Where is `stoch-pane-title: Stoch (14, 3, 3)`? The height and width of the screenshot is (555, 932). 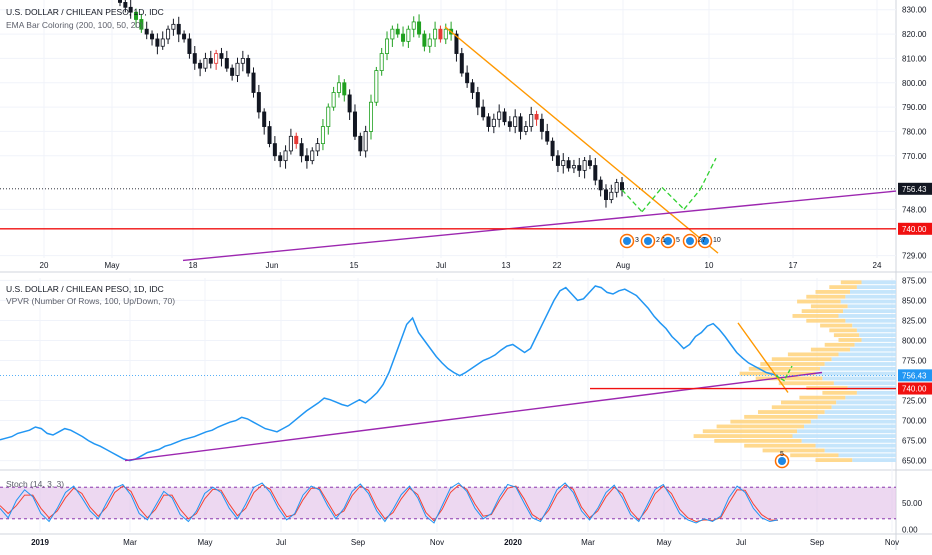
stoch-pane-title: Stoch (14, 3, 3) is located at coordinates (35, 484).